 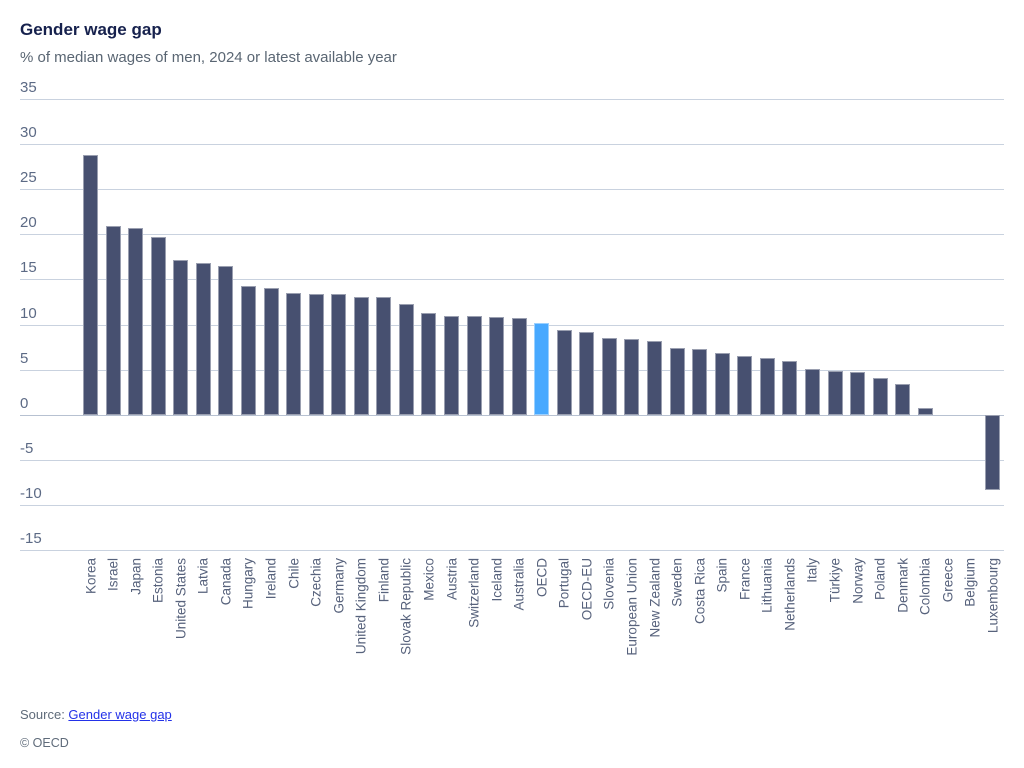 What do you see at coordinates (28, 313) in the screenshot?
I see `y-axis-tick-10: 10` at bounding box center [28, 313].